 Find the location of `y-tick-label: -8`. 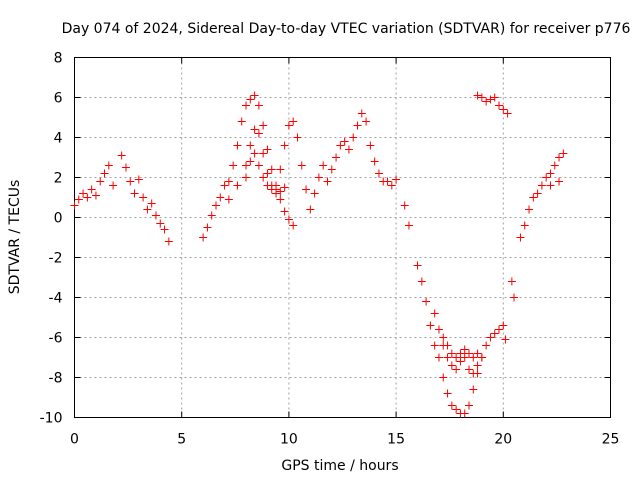

y-tick-label: -8 is located at coordinates (56, 379).